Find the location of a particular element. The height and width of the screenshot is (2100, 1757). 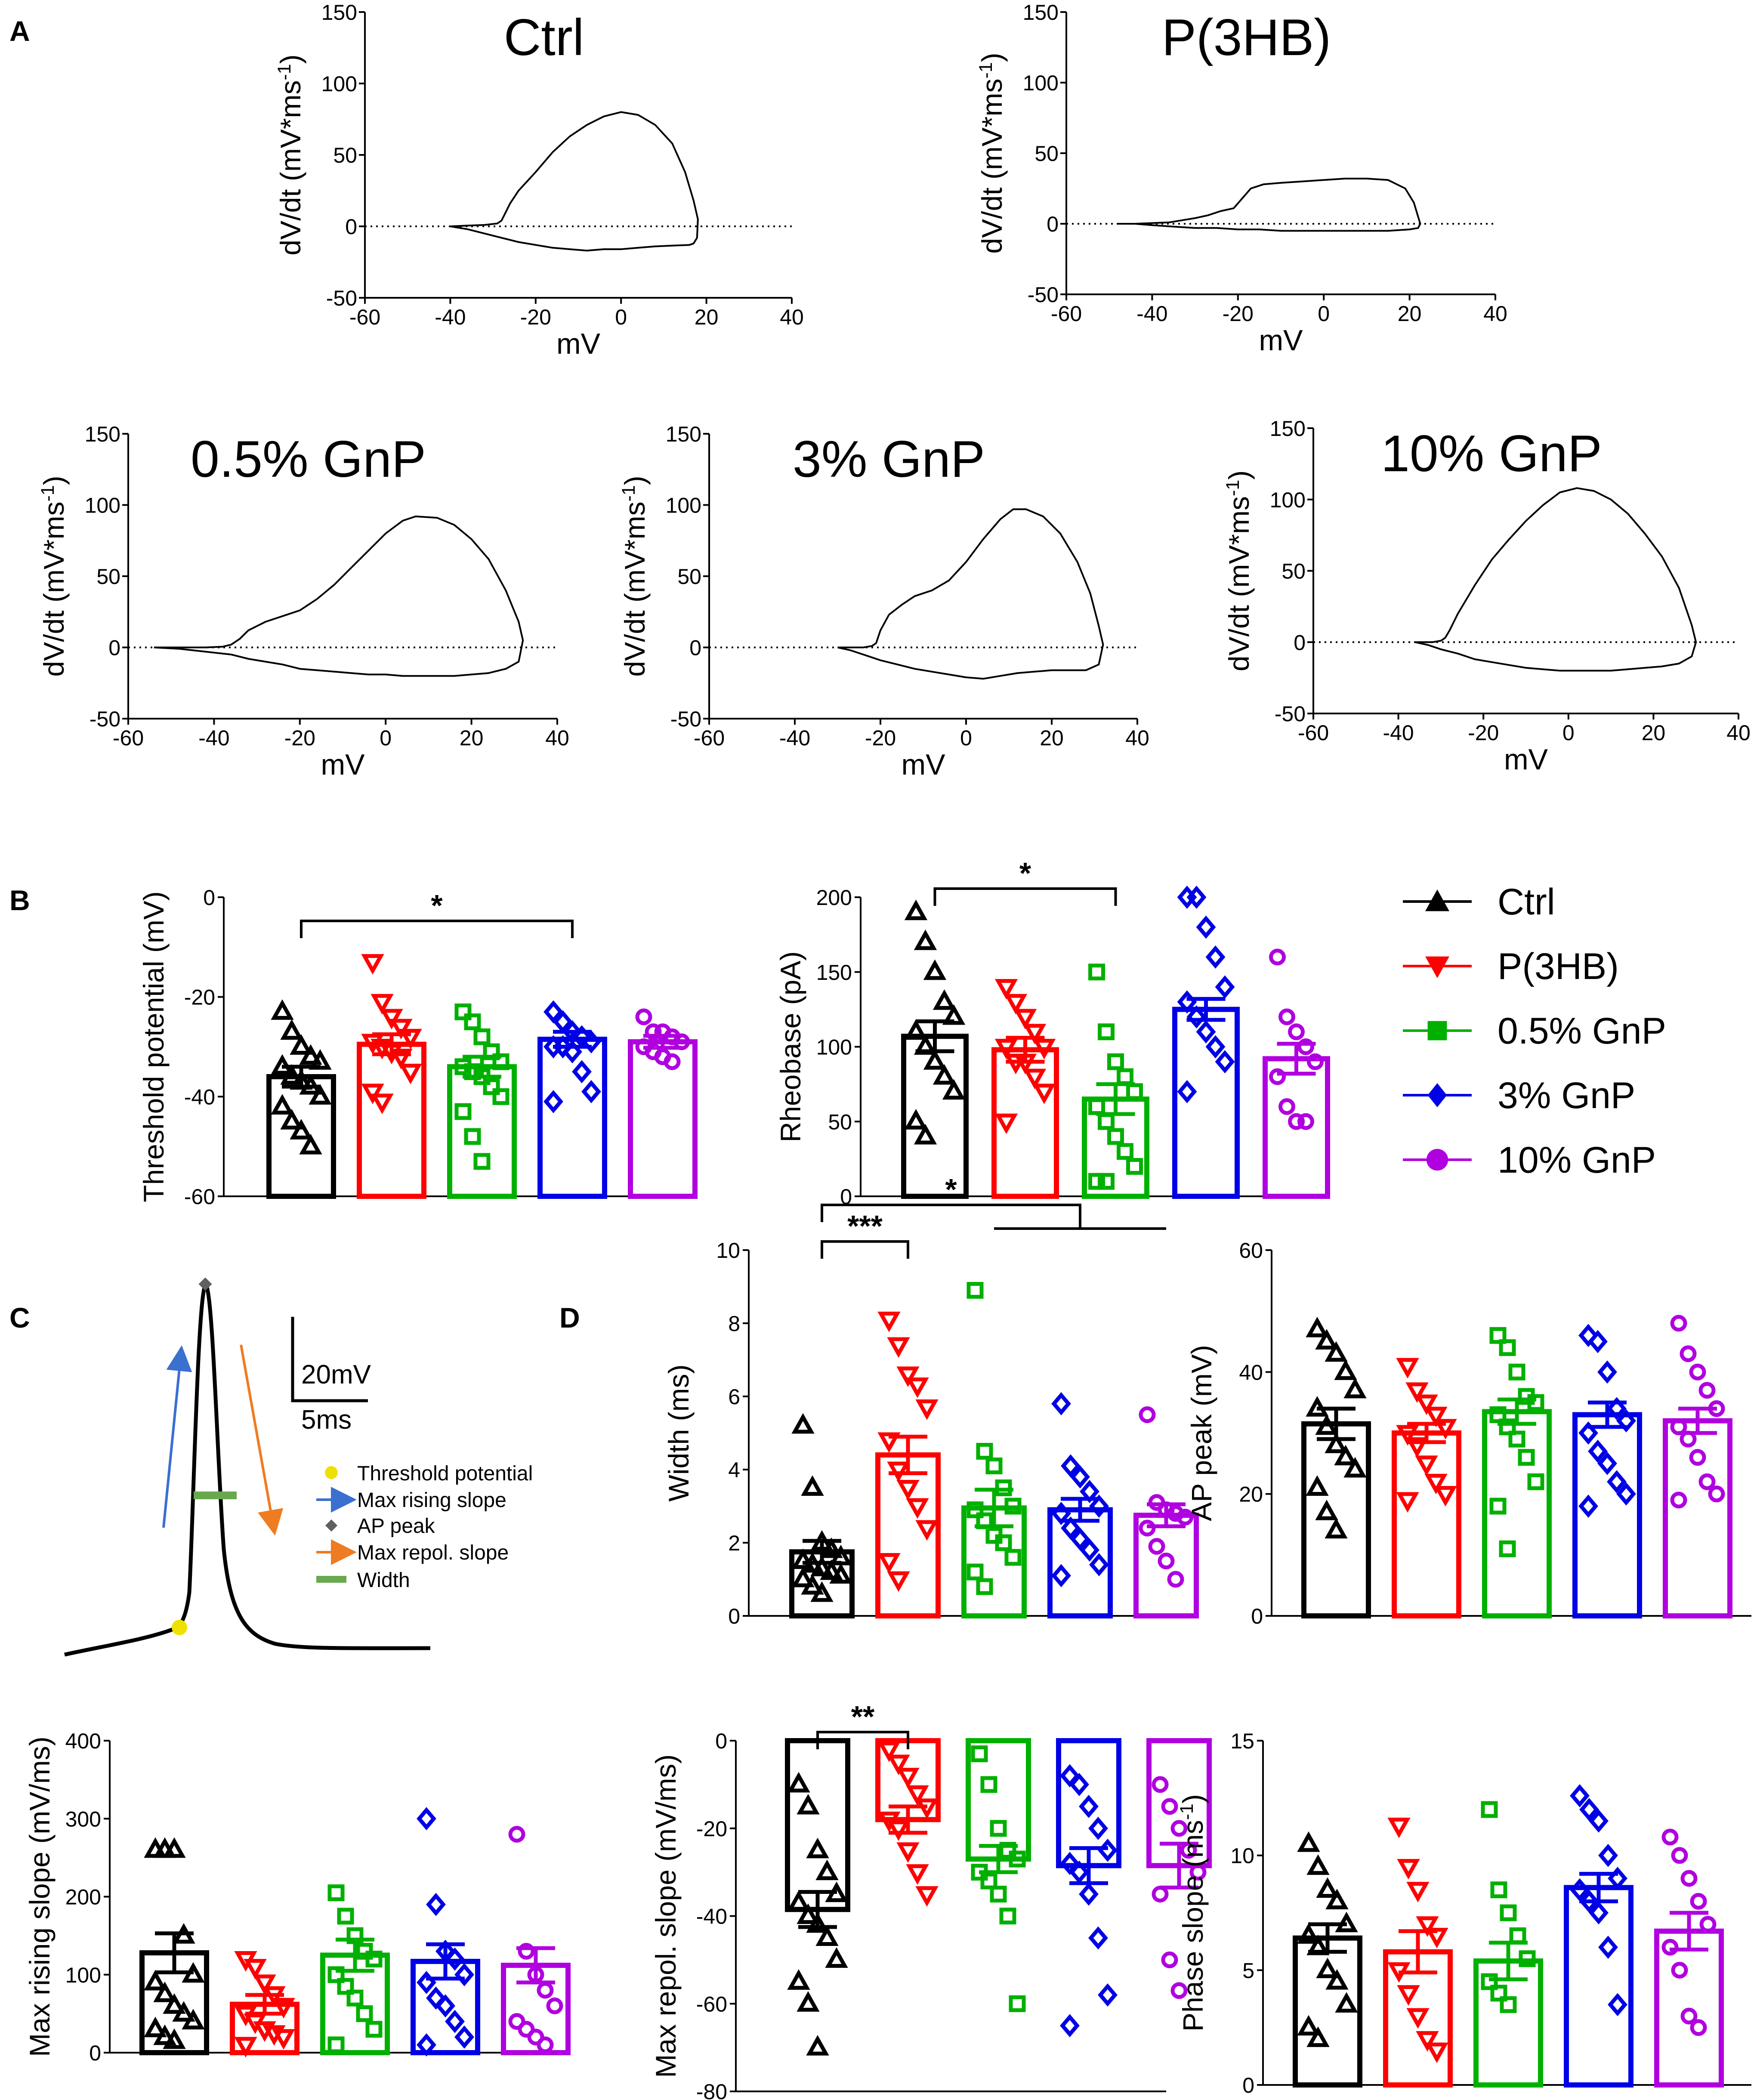

y-tick-label: 20 is located at coordinates (1251, 1494).